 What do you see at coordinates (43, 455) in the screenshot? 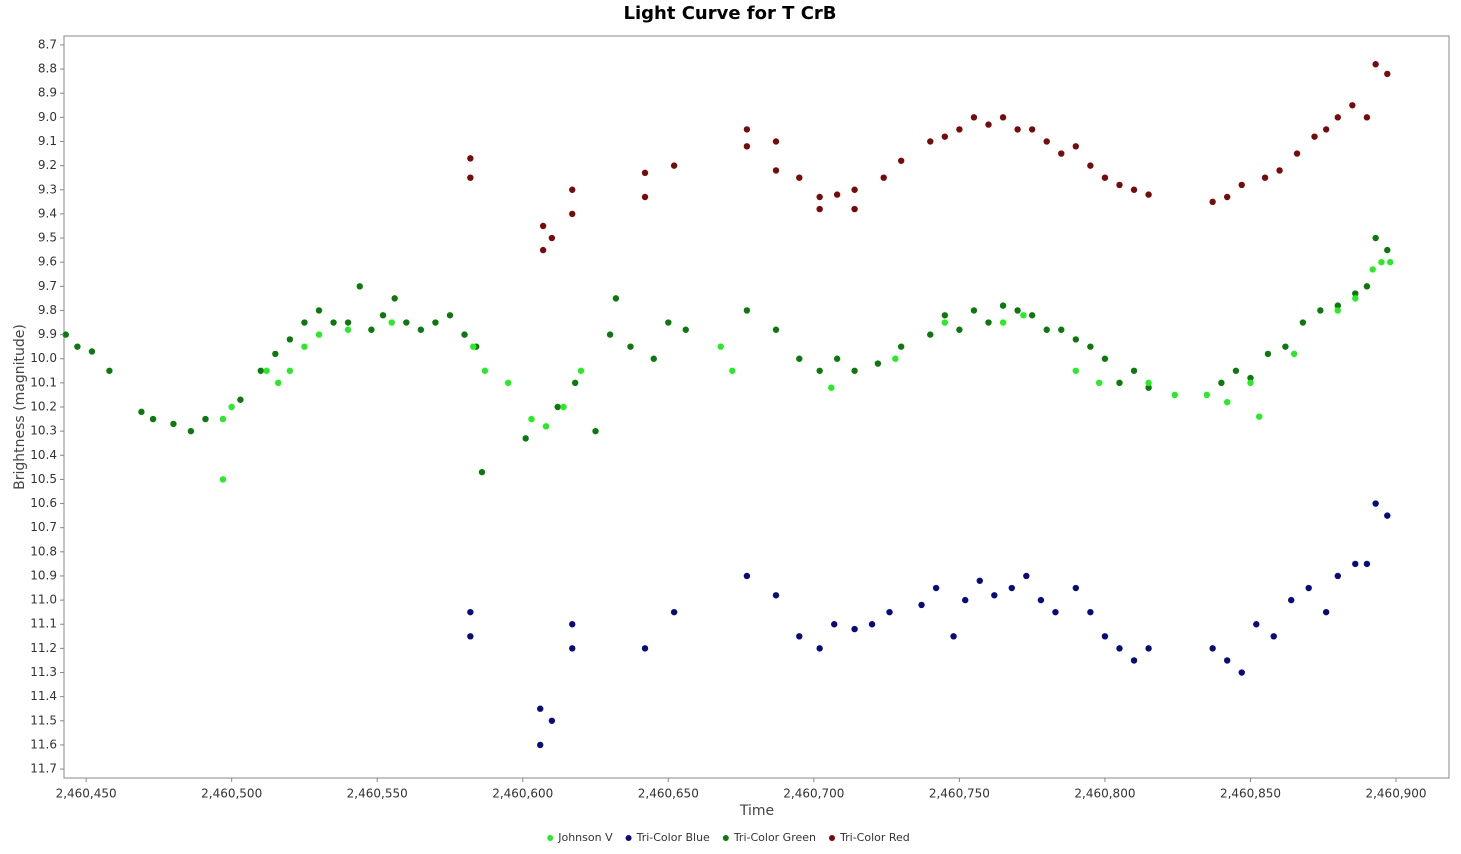
I see `y-tick-label: 10.4` at bounding box center [43, 455].